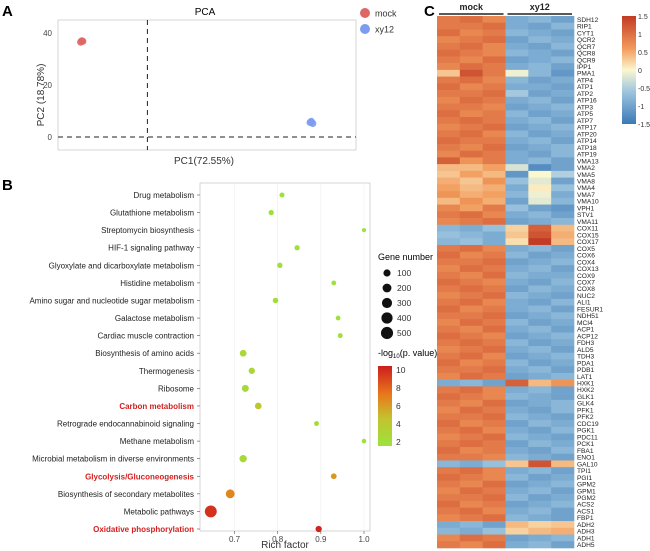 This screenshot has height=551, width=650. What do you see at coordinates (588, 202) in the screenshot?
I see `heatmap-row-label: VMA10` at bounding box center [588, 202].